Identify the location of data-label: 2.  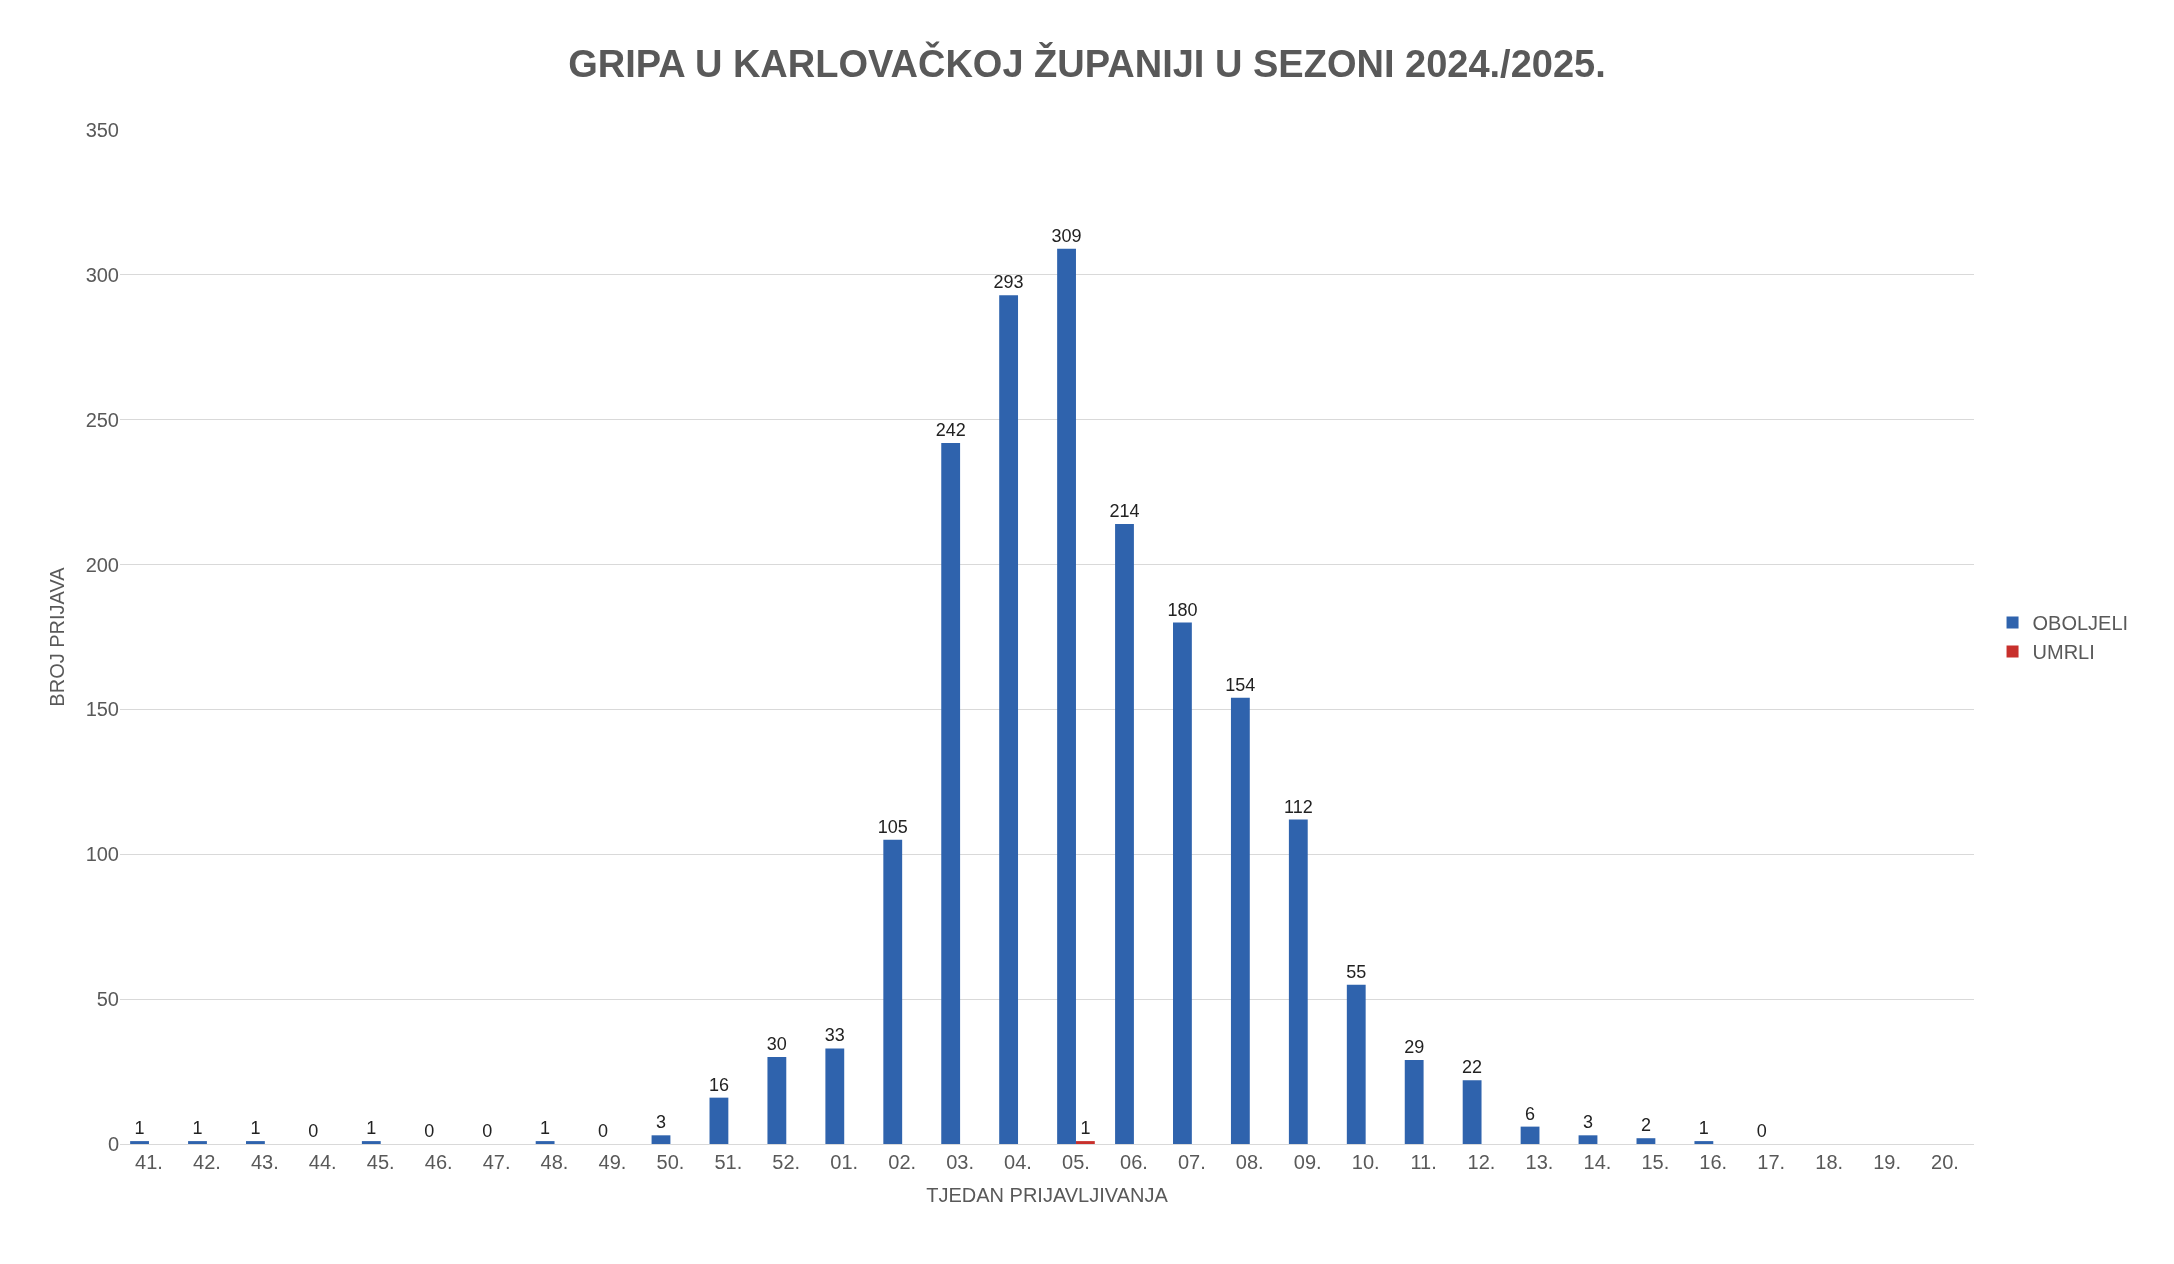
(1645, 1125).